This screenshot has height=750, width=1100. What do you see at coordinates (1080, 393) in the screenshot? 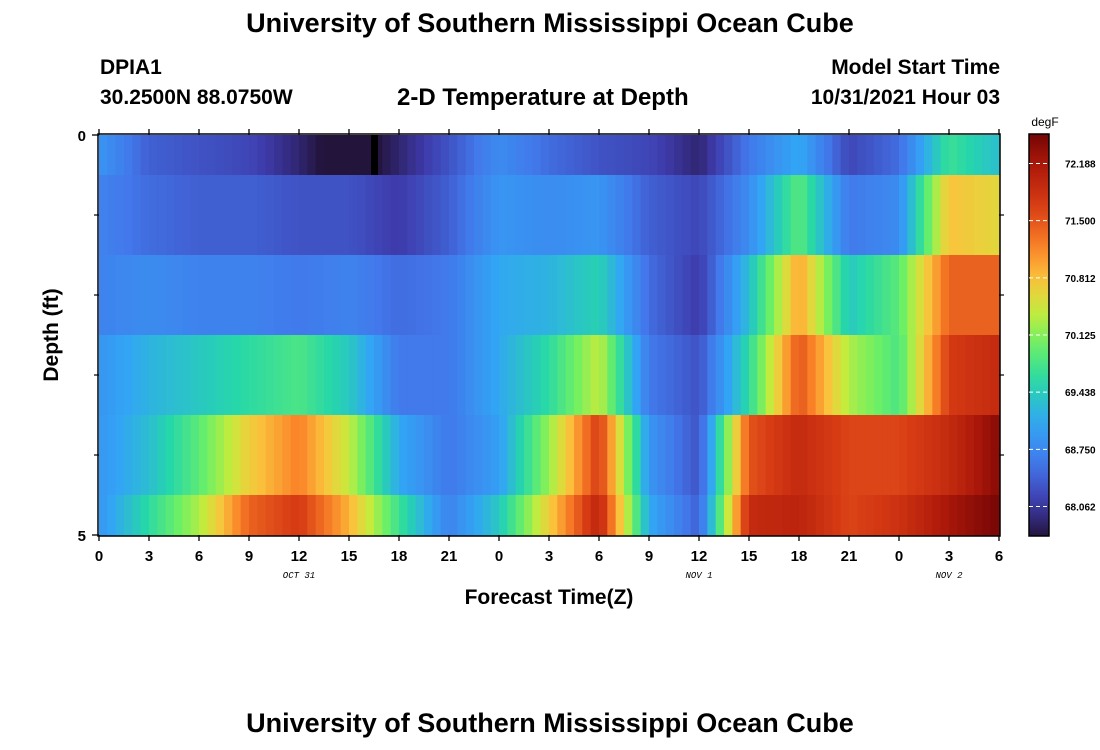
I see `colorbar-tick-label: 69.438` at bounding box center [1080, 393].